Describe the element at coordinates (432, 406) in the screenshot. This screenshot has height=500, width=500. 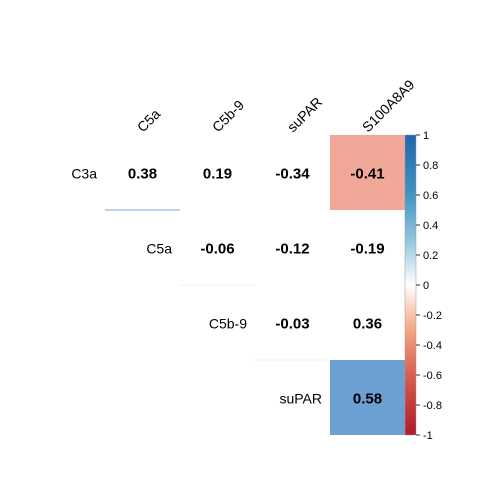
I see `colorbar-tick-label: -0.8` at that location.